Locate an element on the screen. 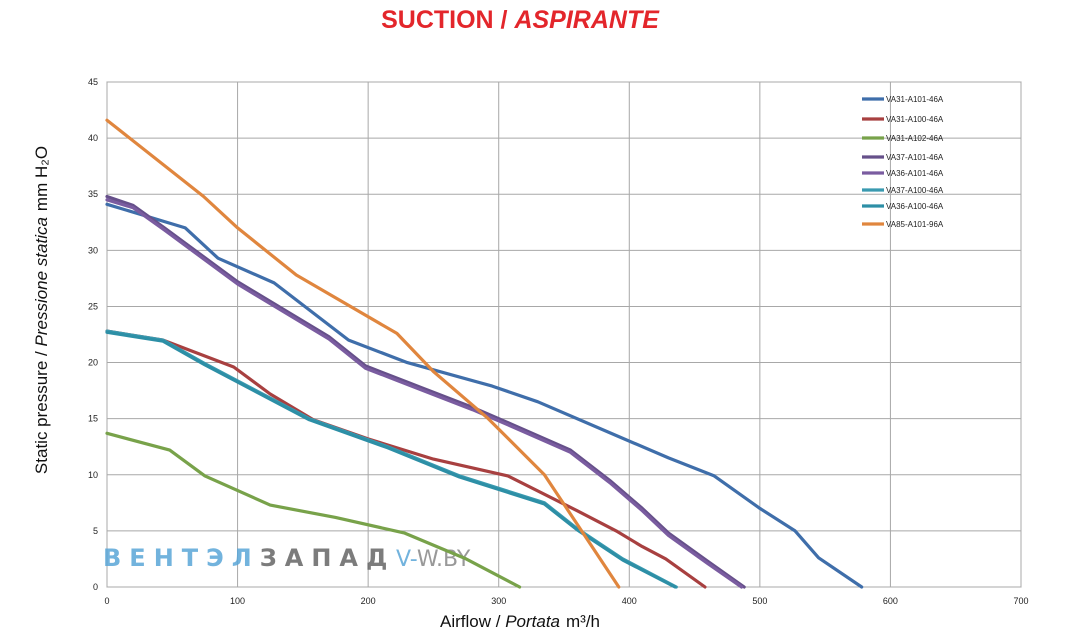 The width and height of the screenshot is (1077, 638). watermark-brand: ВЕНТЭЛЗАПАД is located at coordinates (249, 558).